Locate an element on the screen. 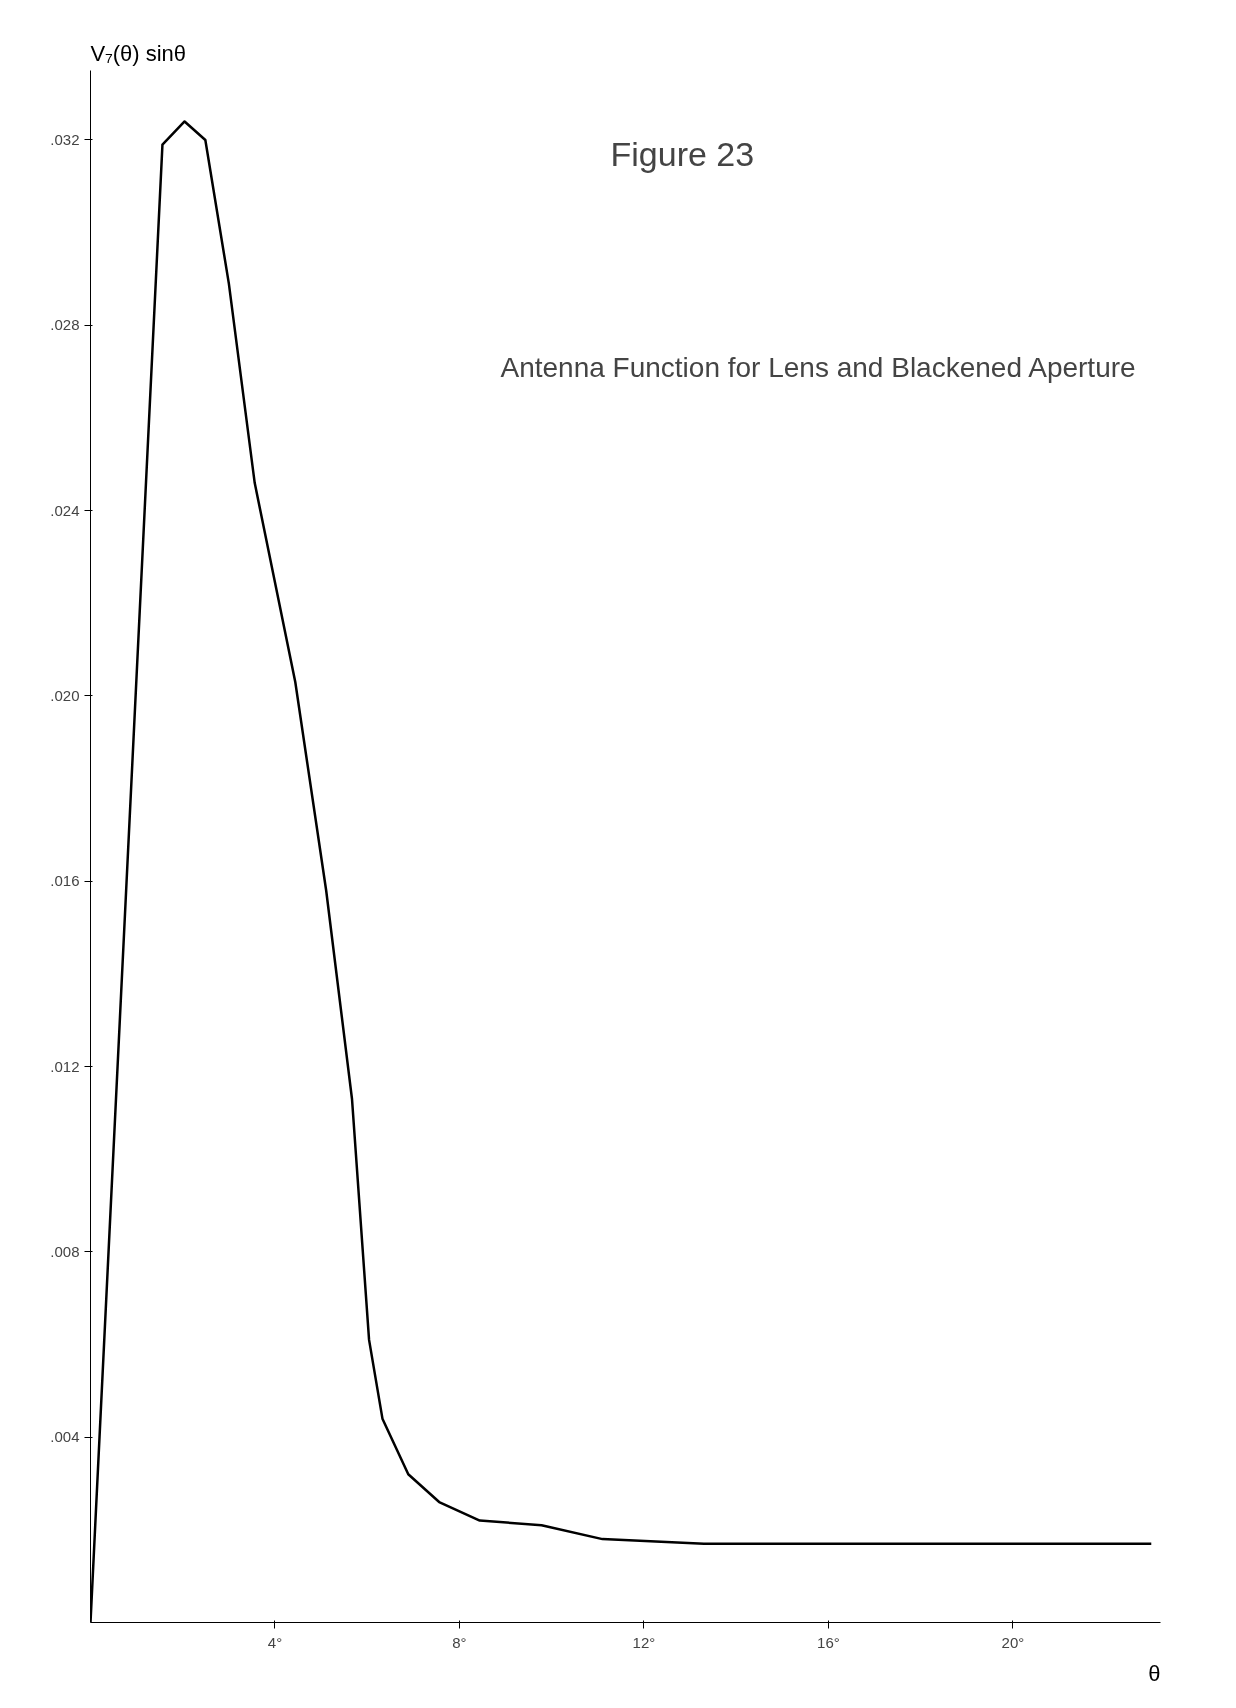  text: Figure 23 is located at coordinates (682, 153).